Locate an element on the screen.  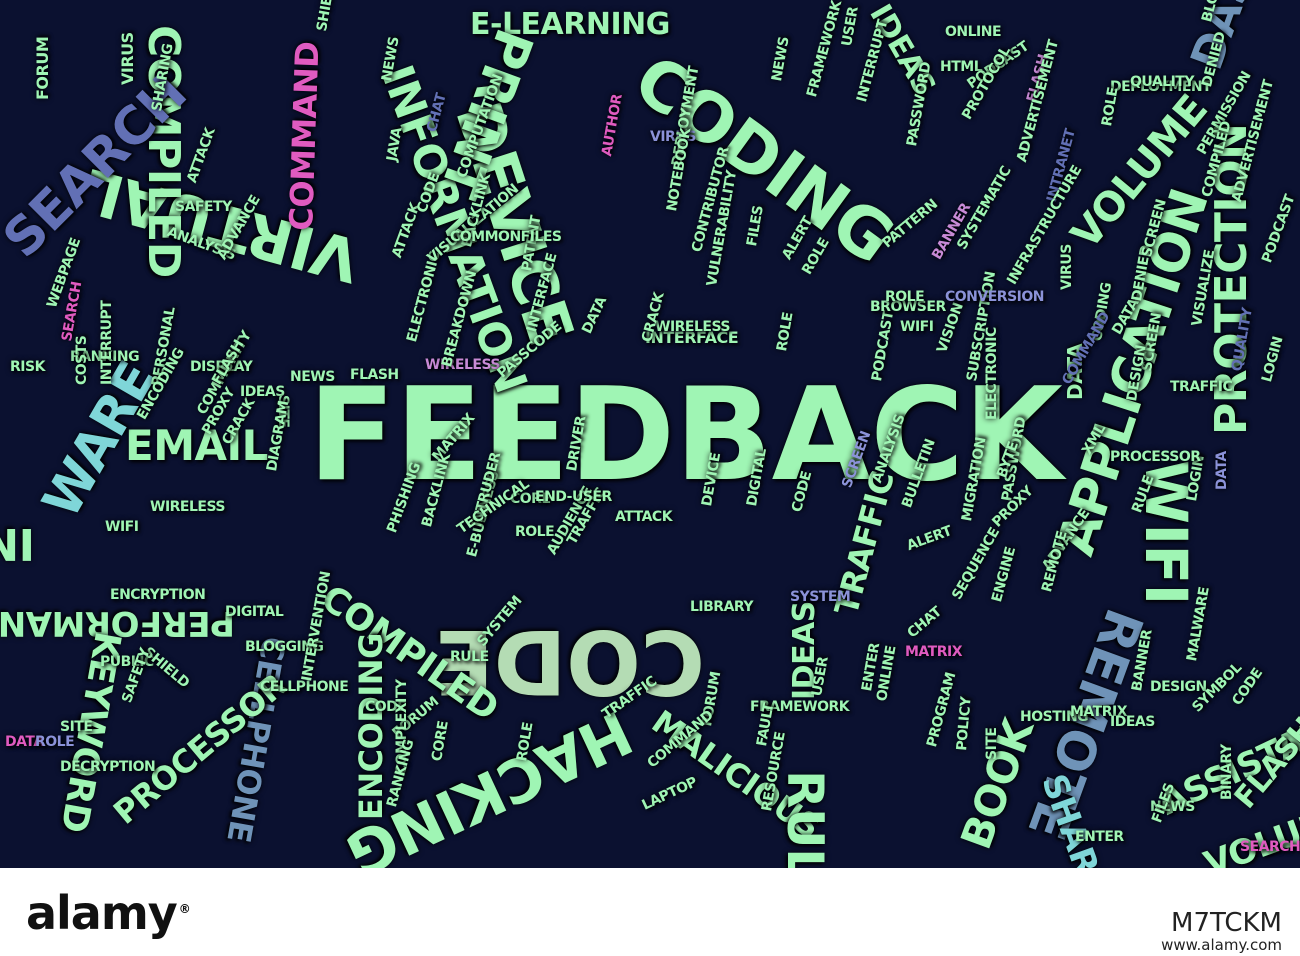
cloud-word: CODE is located at coordinates (386, 707).